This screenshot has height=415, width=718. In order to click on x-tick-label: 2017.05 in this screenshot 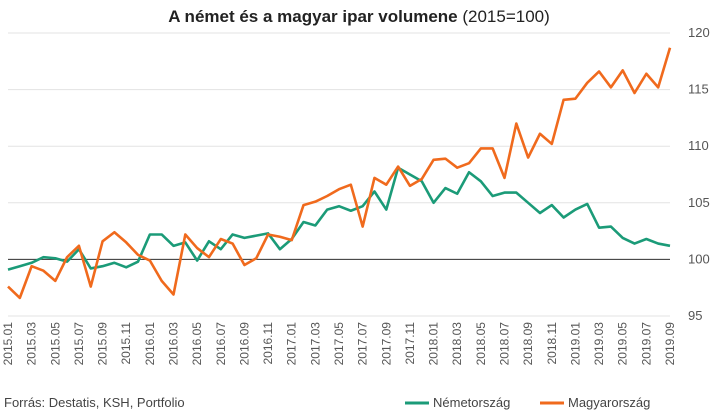, I will do `click(339, 344)`.